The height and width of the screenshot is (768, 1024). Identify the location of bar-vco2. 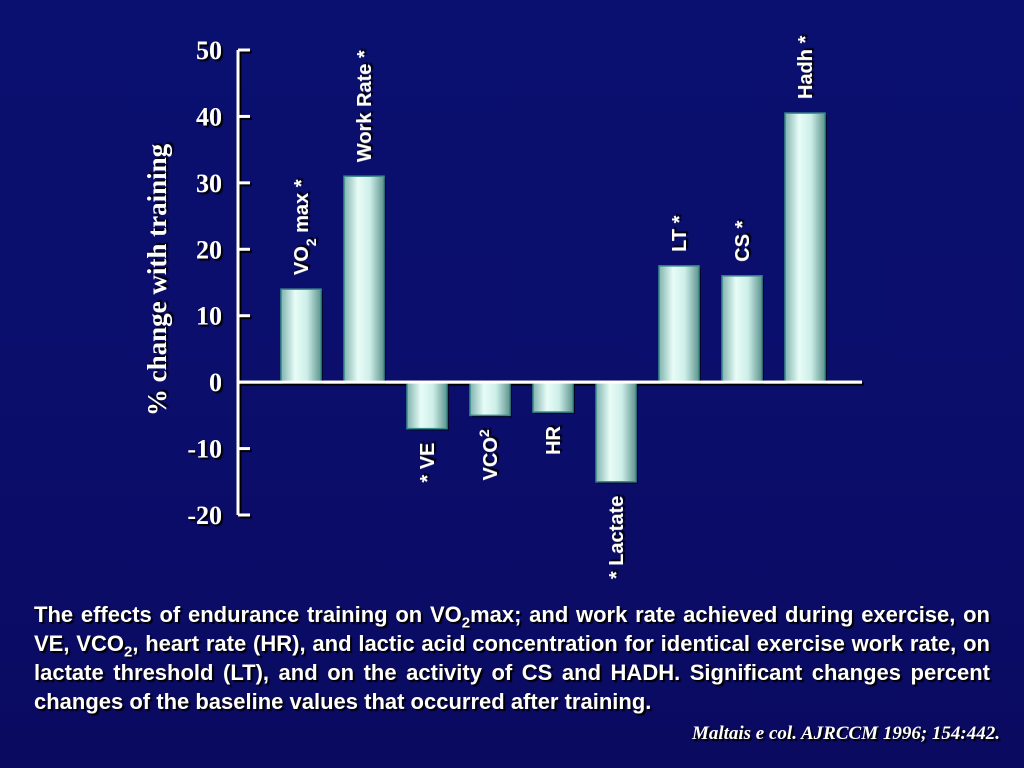
(490, 399).